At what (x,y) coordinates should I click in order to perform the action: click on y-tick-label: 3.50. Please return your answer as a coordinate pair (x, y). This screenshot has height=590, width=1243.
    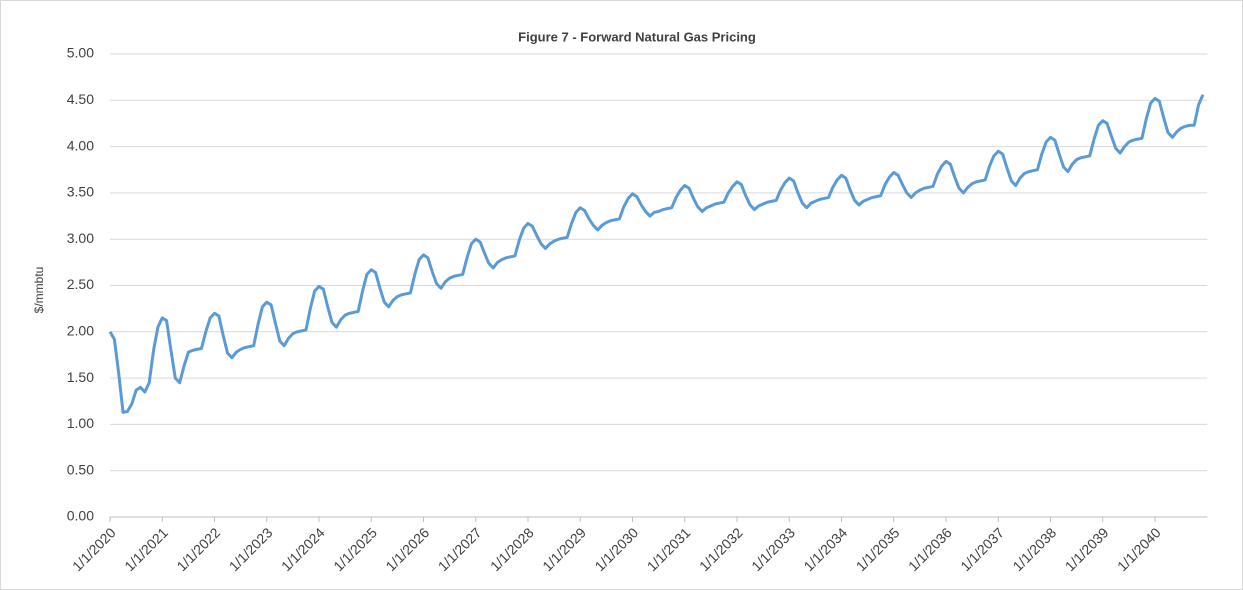
    Looking at the image, I should click on (80, 192).